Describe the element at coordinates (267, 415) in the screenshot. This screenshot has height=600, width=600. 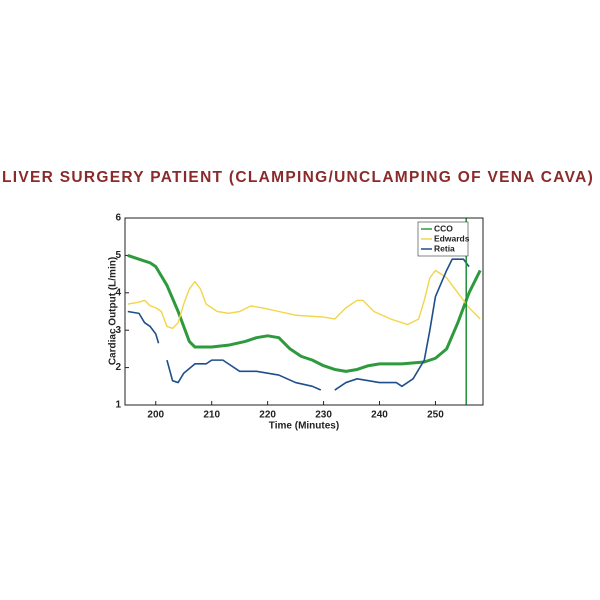
I see `x-tick-label: 220` at that location.